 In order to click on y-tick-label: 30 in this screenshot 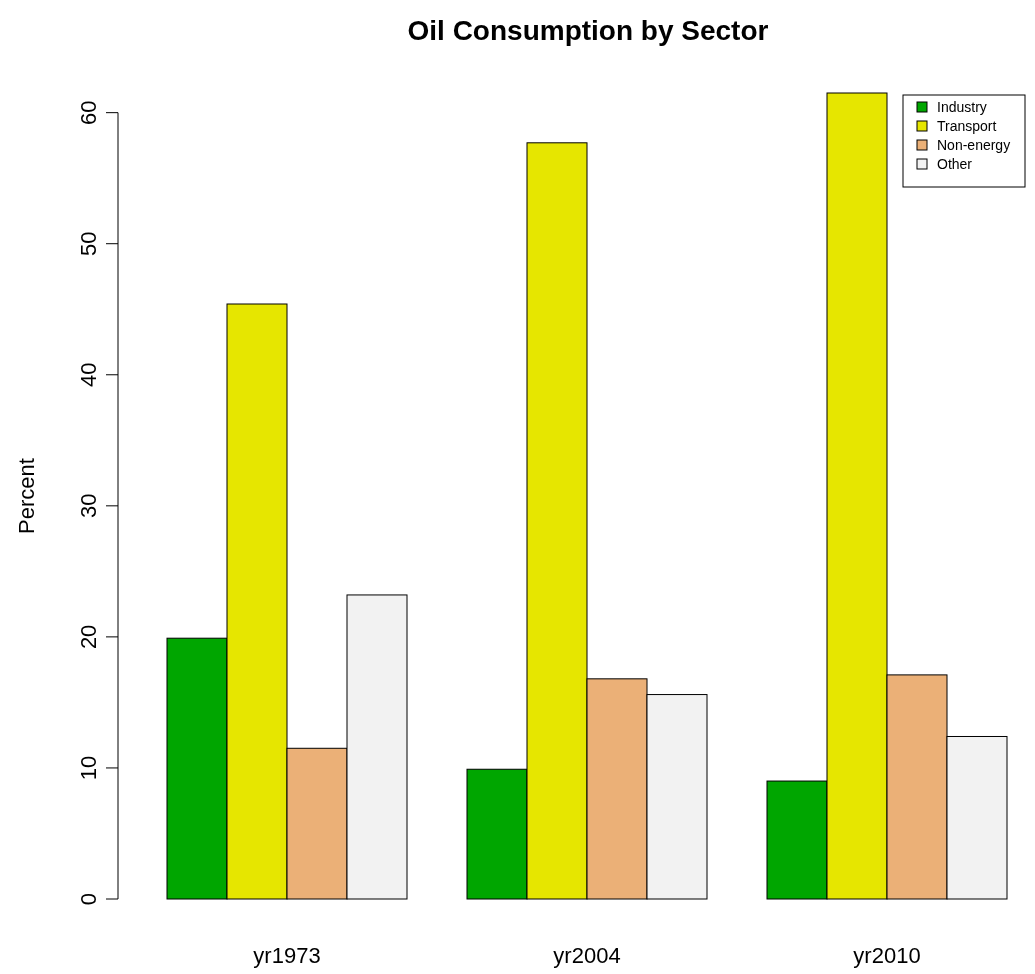, I will do `click(88, 506)`.